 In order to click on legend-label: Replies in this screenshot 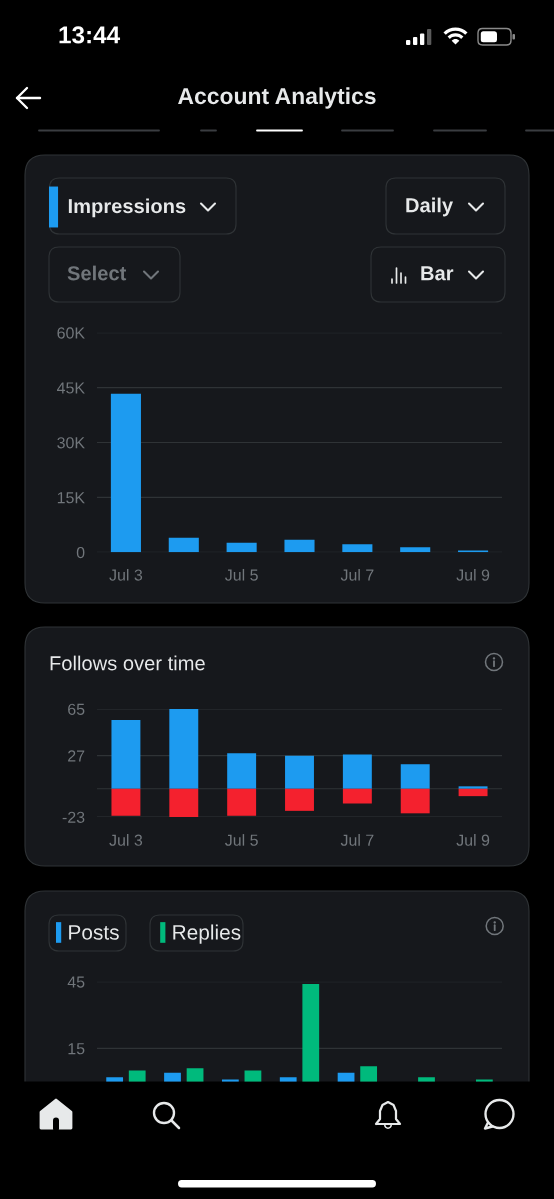, I will do `click(207, 934)`.